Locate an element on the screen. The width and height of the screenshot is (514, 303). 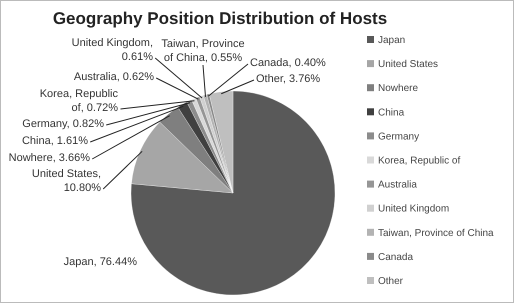
data-label: Canada, 0.40% is located at coordinates (288, 63).